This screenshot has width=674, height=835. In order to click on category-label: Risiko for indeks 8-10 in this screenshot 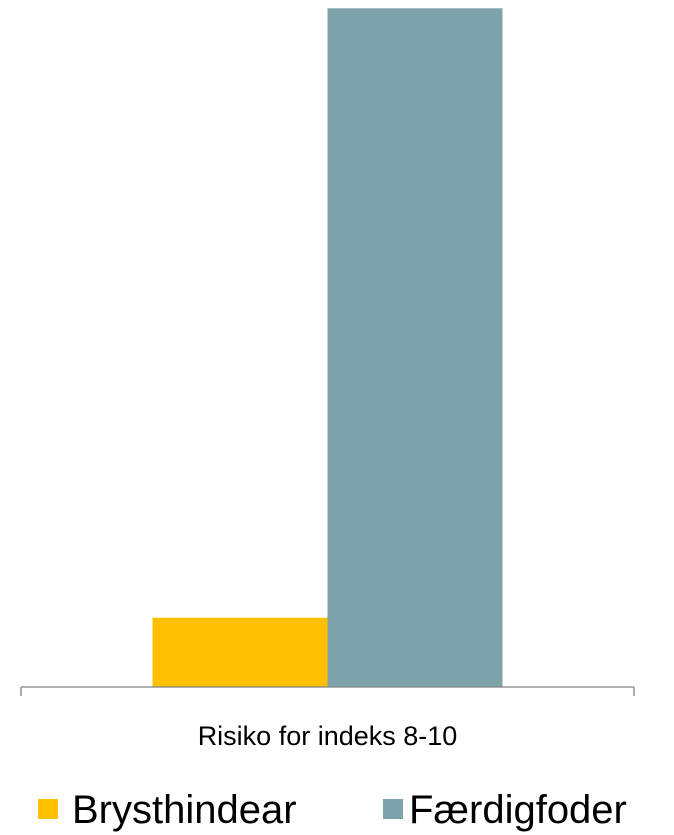, I will do `click(328, 736)`.